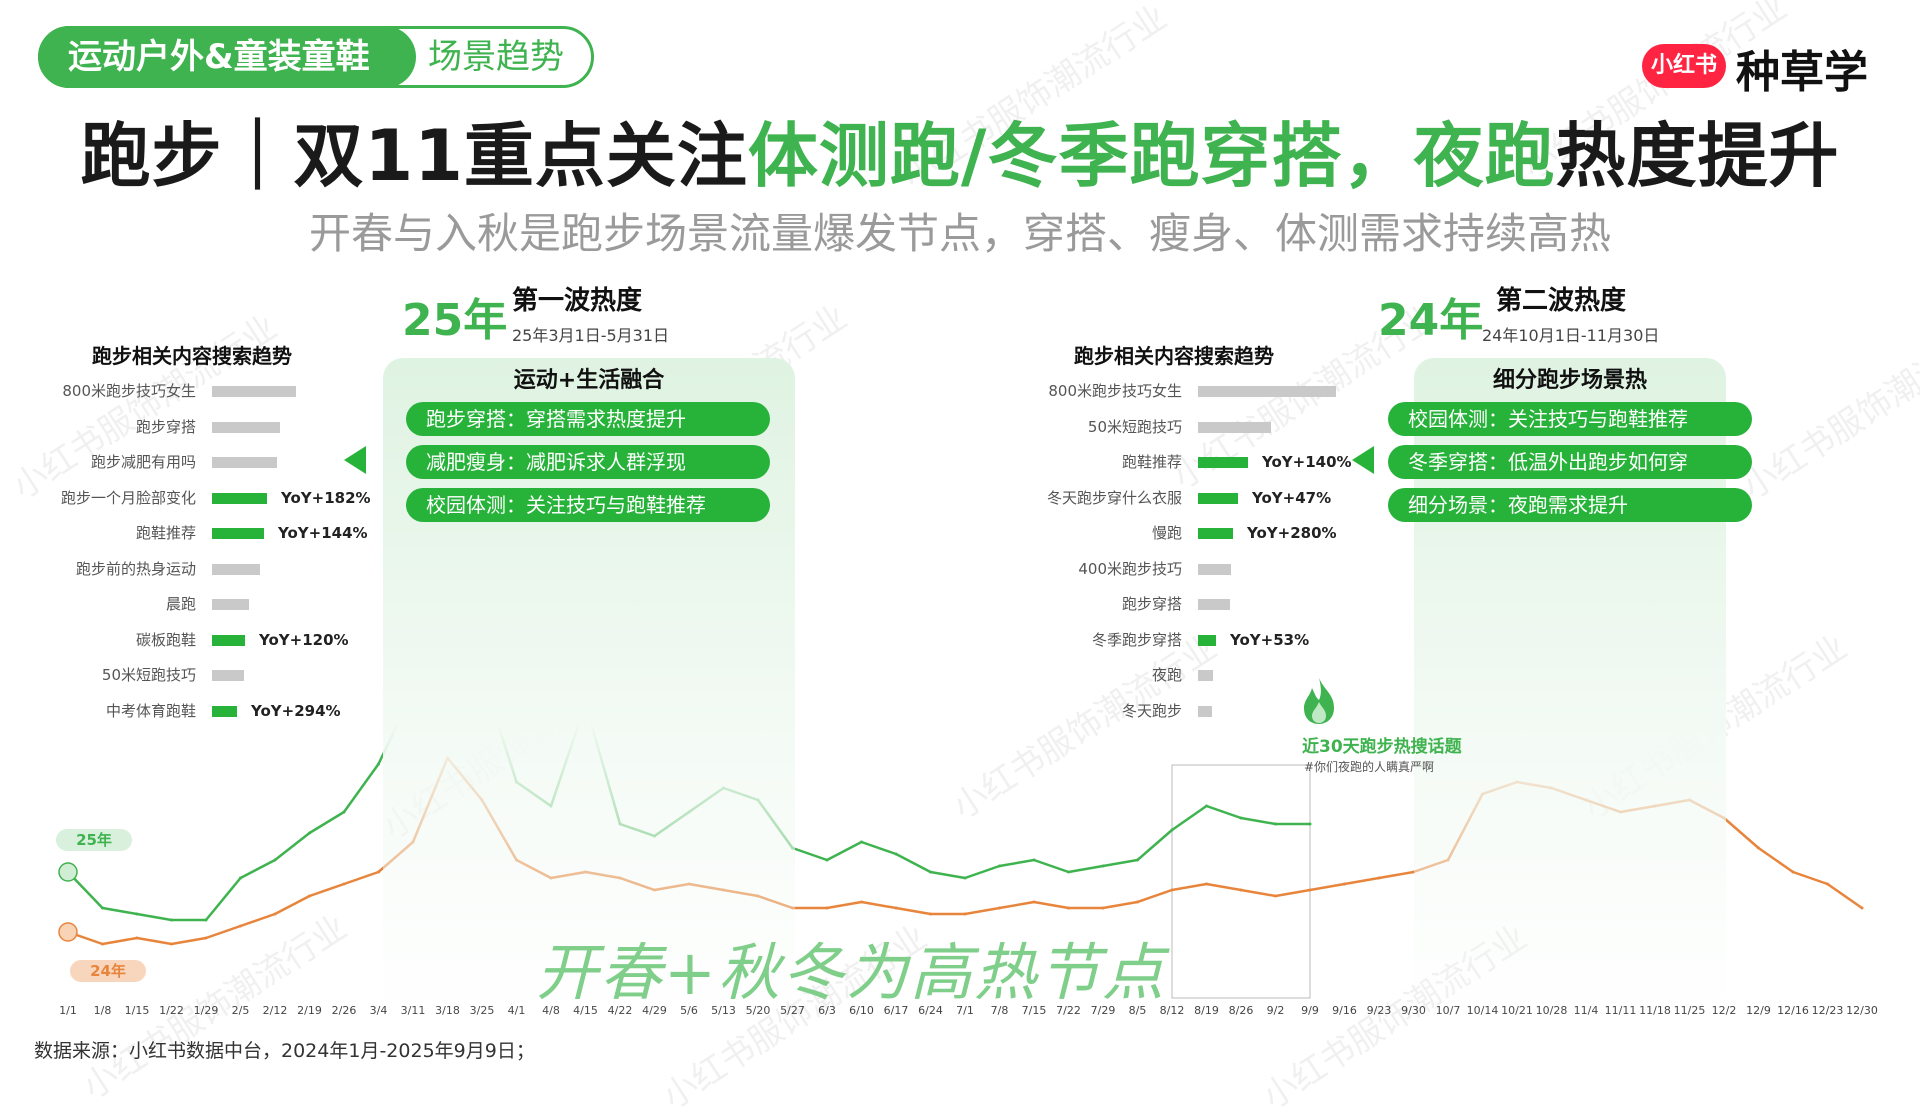  I want to click on x-tick-label: 3/4, so click(379, 1010).